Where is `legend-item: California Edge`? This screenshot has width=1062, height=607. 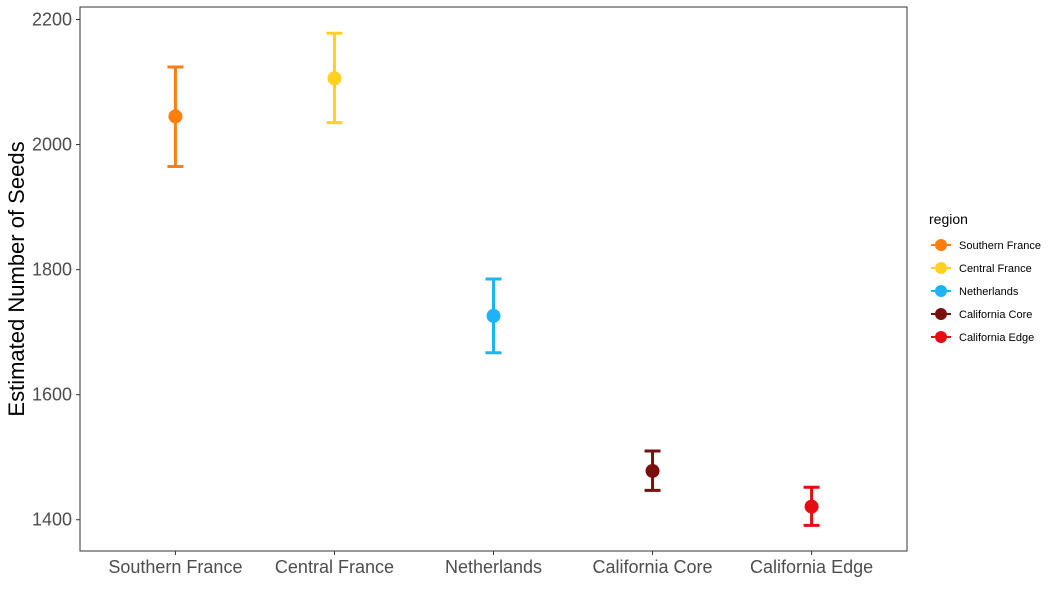 legend-item: California Edge is located at coordinates (982, 337).